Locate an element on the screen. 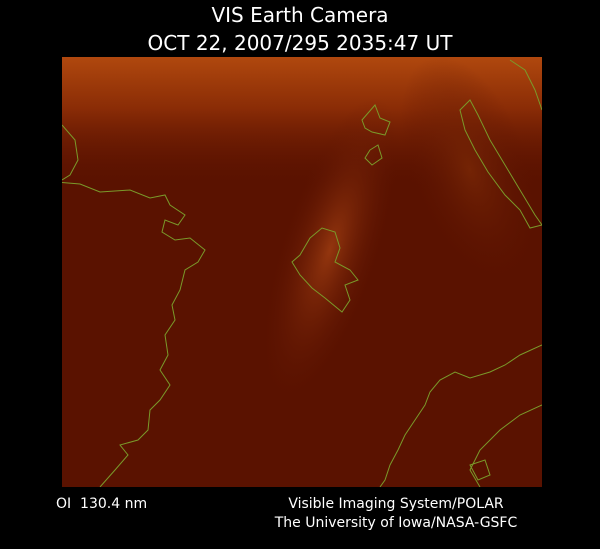 The width and height of the screenshot is (600, 549). instrument-label: Visible Imaging System/POLAR is located at coordinates (396, 504).